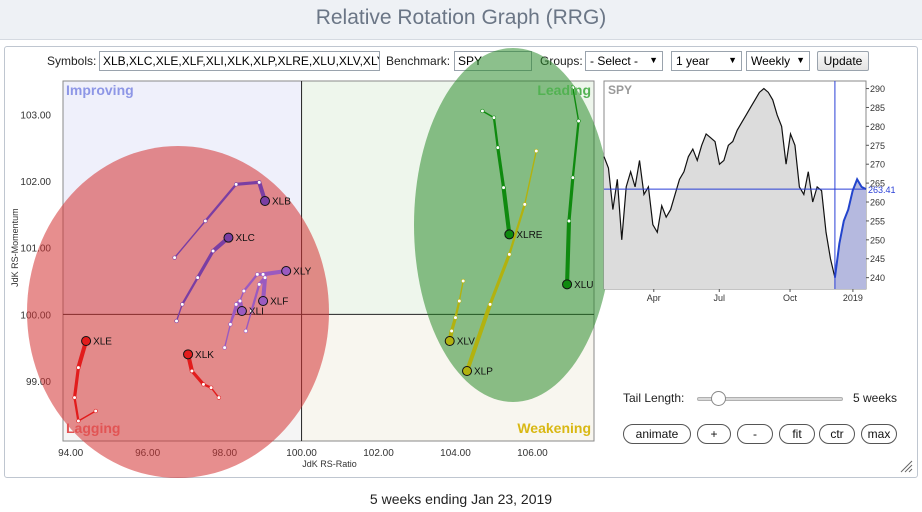 The image size is (922, 512). Describe the element at coordinates (771, 61) in the screenshot. I see `frequency-select-value: Weekly` at that location.